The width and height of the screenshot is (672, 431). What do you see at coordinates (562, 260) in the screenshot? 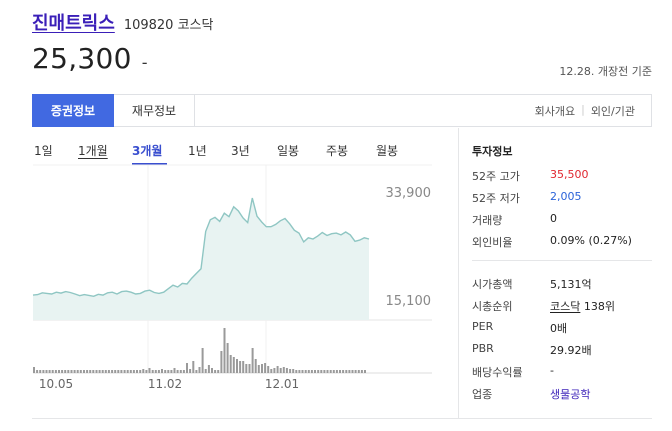
I see `info-separator` at bounding box center [562, 260].